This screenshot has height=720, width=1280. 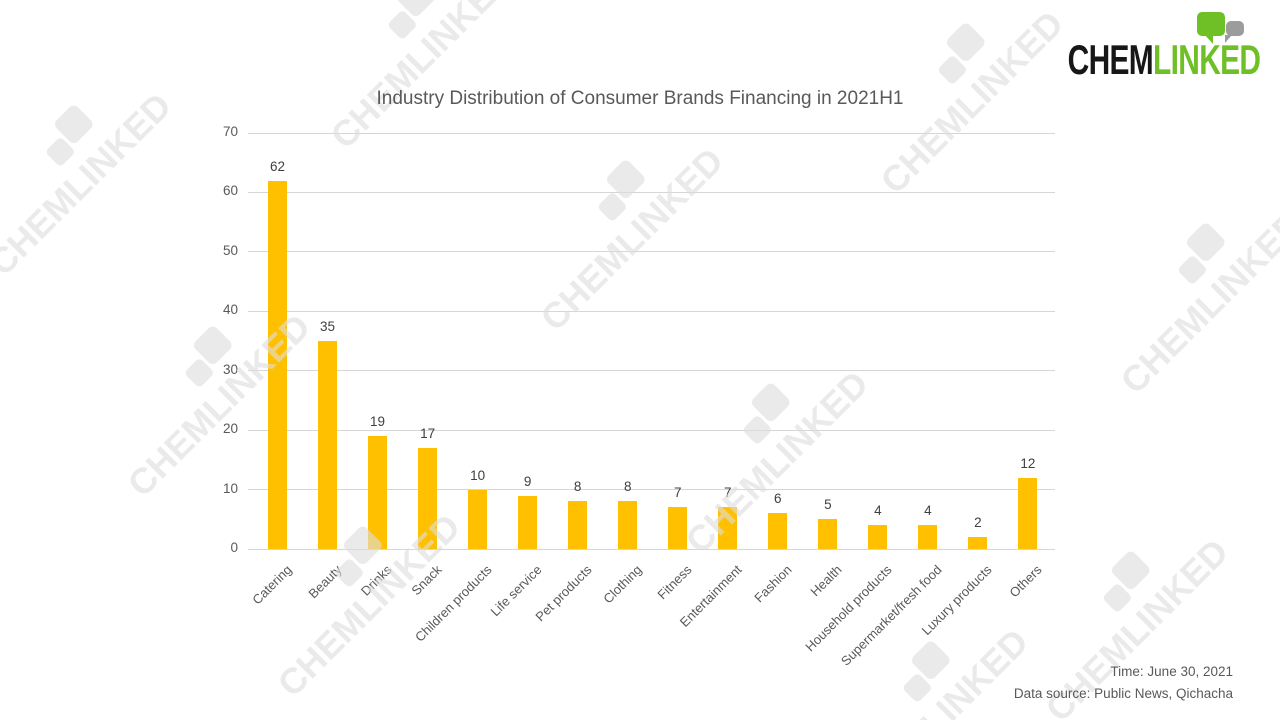 I want to click on bar-value-label: 2, so click(x=978, y=523).